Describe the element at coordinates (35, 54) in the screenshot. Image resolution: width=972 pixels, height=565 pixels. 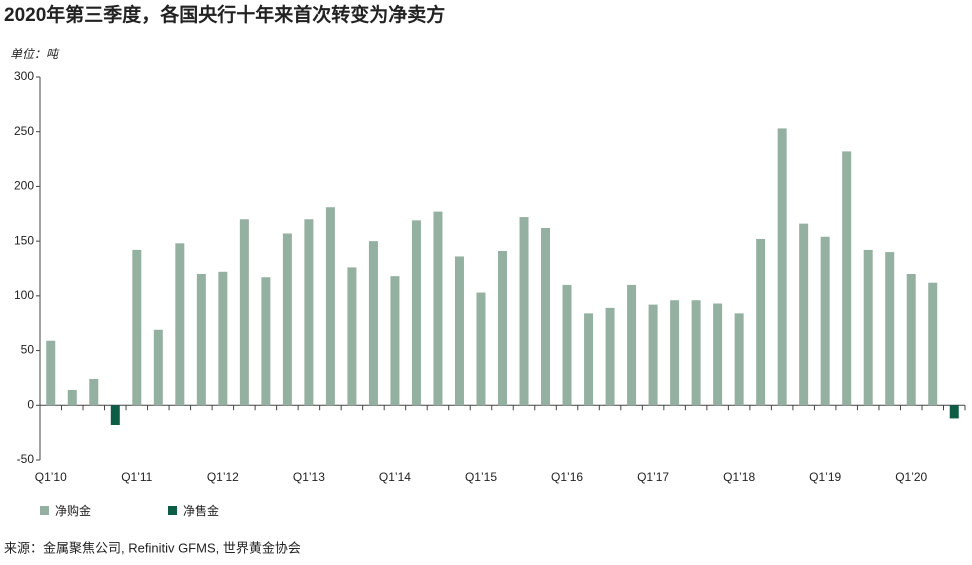
I see `y-axis-label: 单位：吨` at that location.